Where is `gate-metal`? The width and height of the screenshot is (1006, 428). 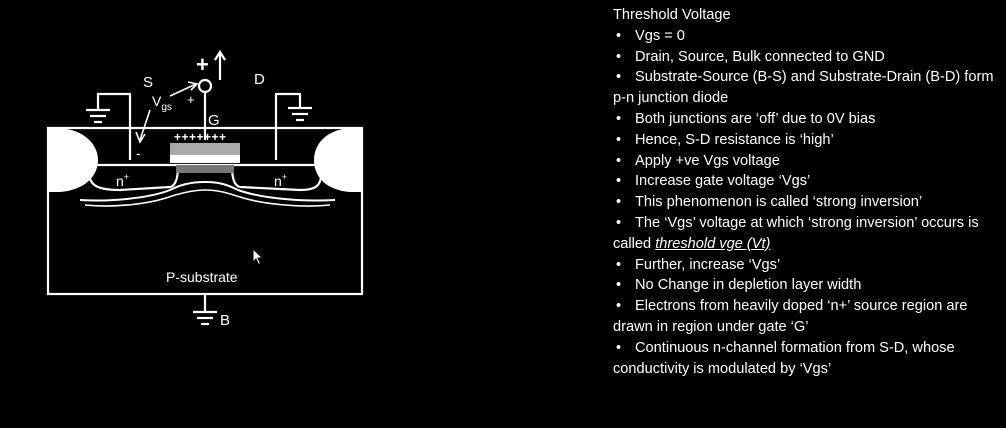
gate-metal is located at coordinates (205, 149).